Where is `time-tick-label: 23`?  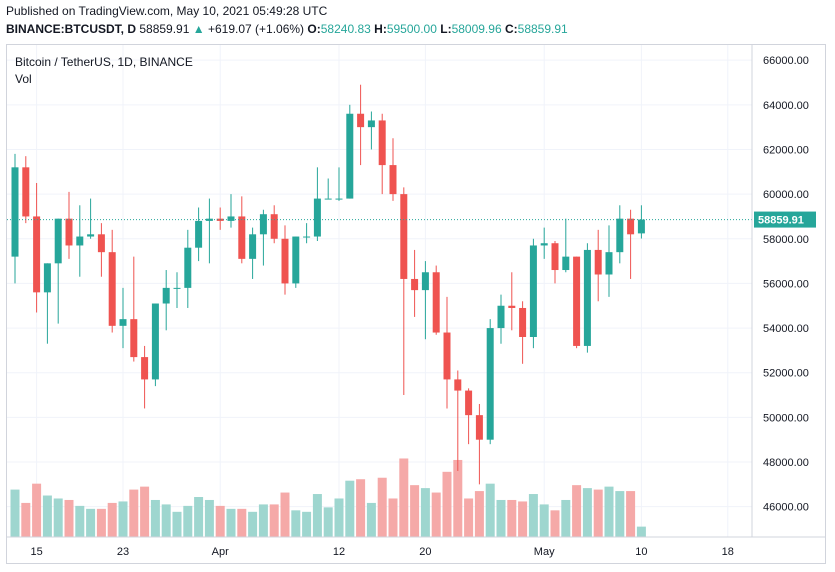
time-tick-label: 23 is located at coordinates (123, 552).